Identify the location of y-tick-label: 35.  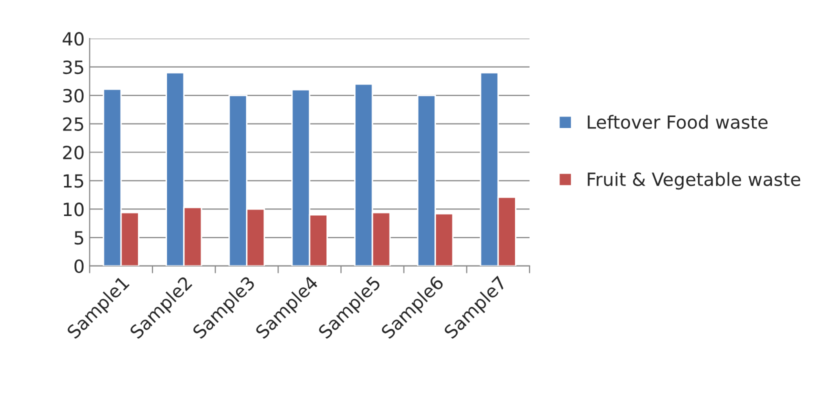
(73, 67).